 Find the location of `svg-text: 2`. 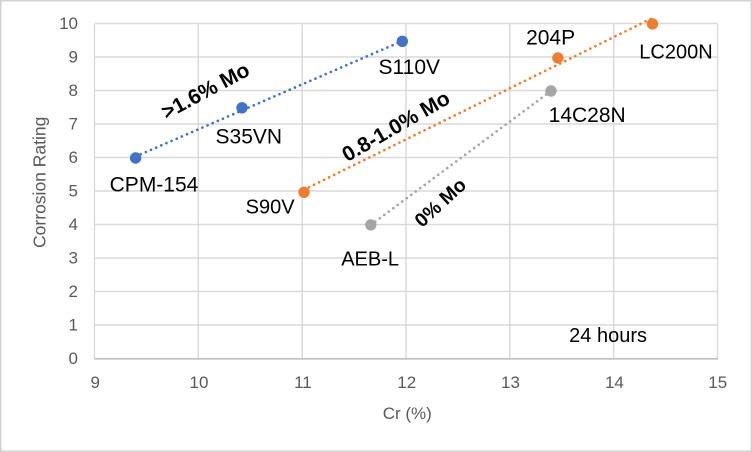

svg-text: 2 is located at coordinates (73, 291).